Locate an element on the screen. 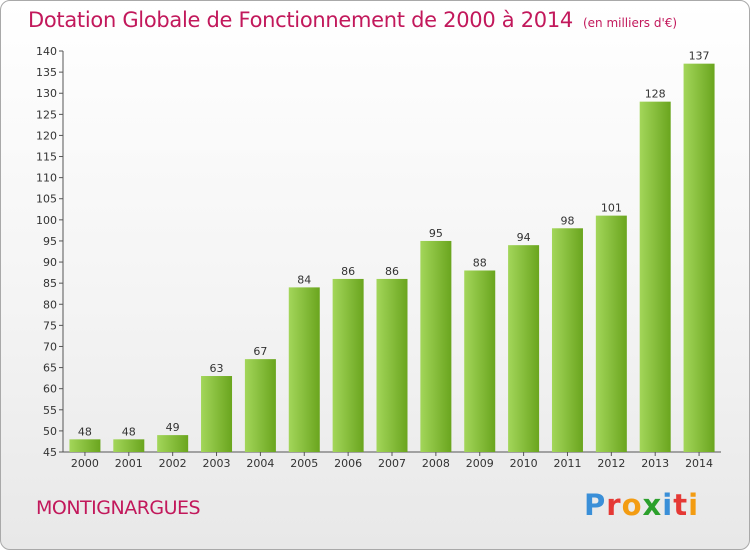 The width and height of the screenshot is (750, 550). y-tick-label: 125 is located at coordinates (46, 114).